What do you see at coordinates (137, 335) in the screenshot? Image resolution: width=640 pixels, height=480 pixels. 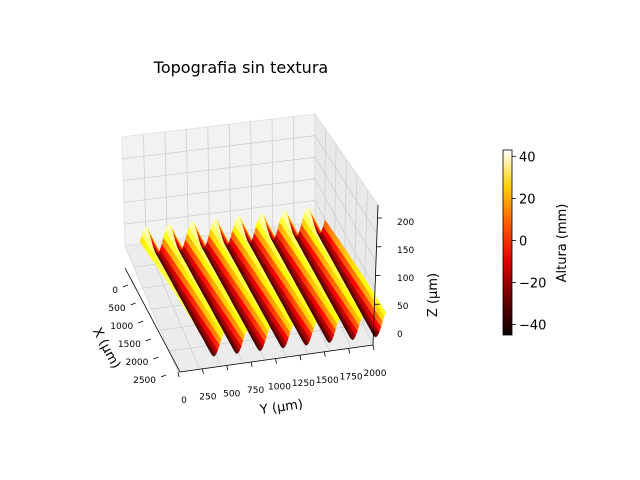 I see `x-axis-ticks: 0 500 1000 1500 2000 2500` at bounding box center [137, 335].